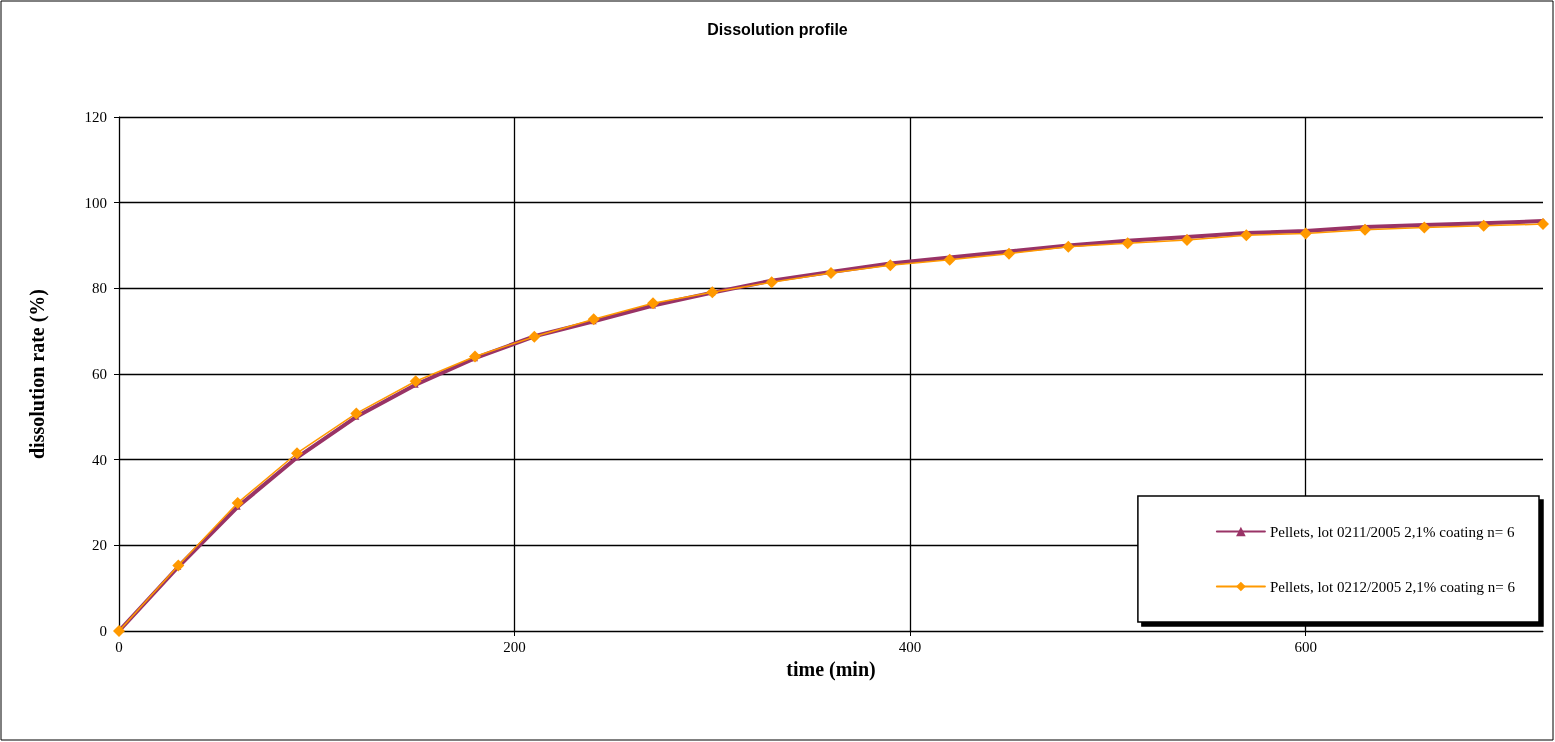  I want to click on y-tick-label: 20, so click(99, 545).